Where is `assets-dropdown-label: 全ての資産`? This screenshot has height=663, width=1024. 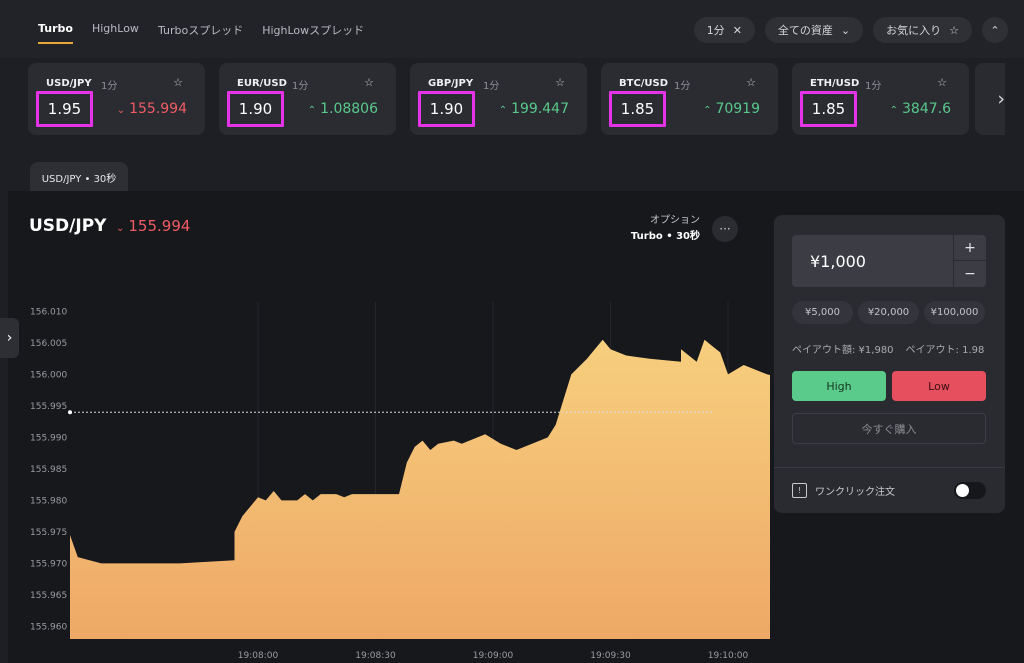
assets-dropdown-label: 全ての資産 is located at coordinates (805, 30).